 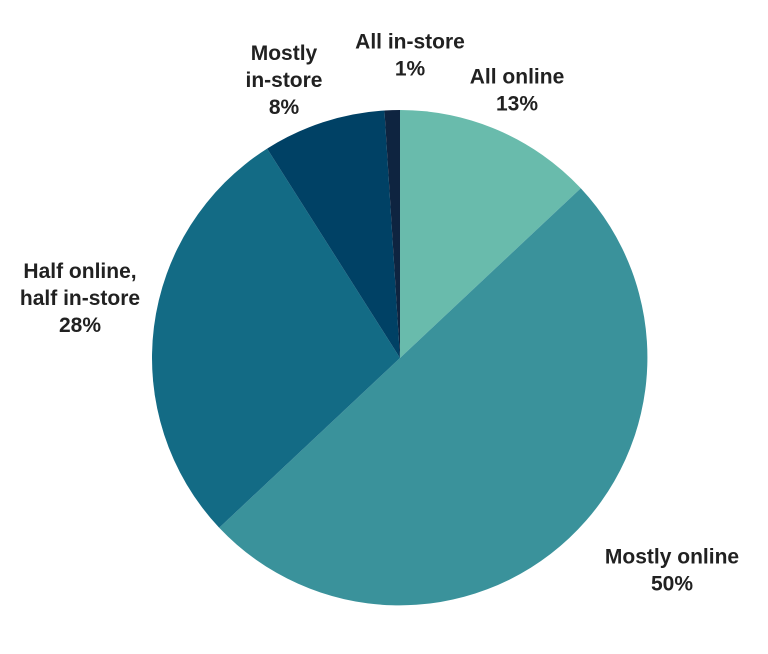 I want to click on pie-slice-all-online, so click(x=490, y=234).